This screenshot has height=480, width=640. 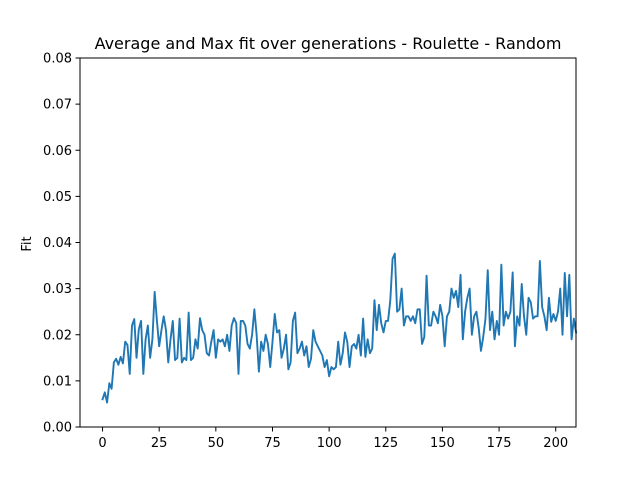 I want to click on x-tick-label: 150, so click(x=442, y=443).